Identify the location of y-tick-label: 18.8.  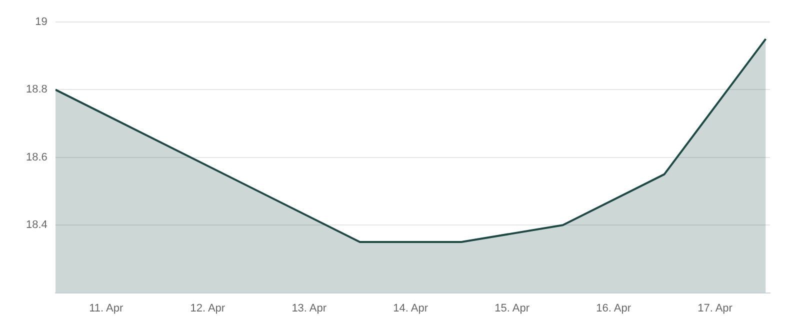
(37, 90).